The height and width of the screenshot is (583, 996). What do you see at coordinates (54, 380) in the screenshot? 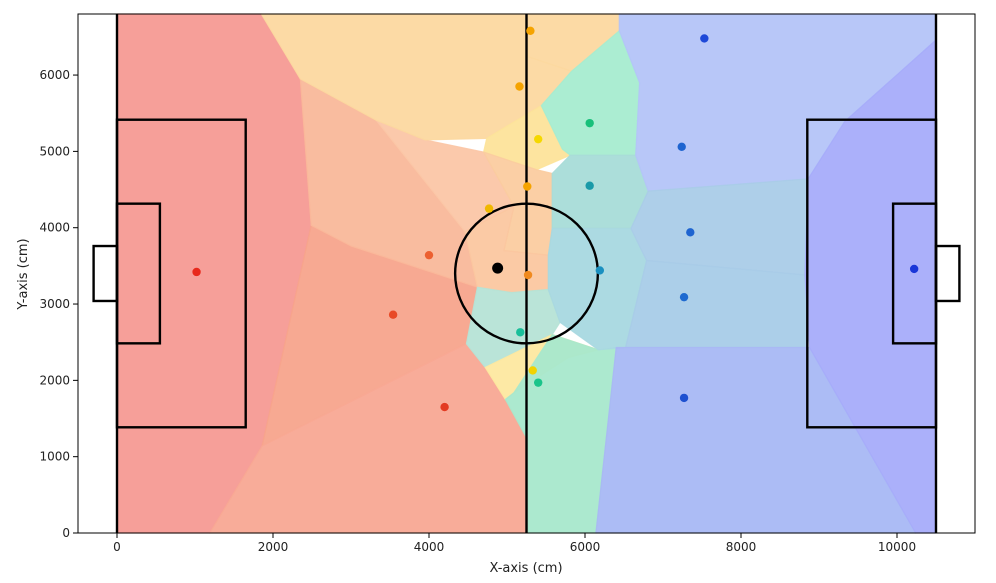
I see `y-tick-label: 2000` at bounding box center [54, 380].